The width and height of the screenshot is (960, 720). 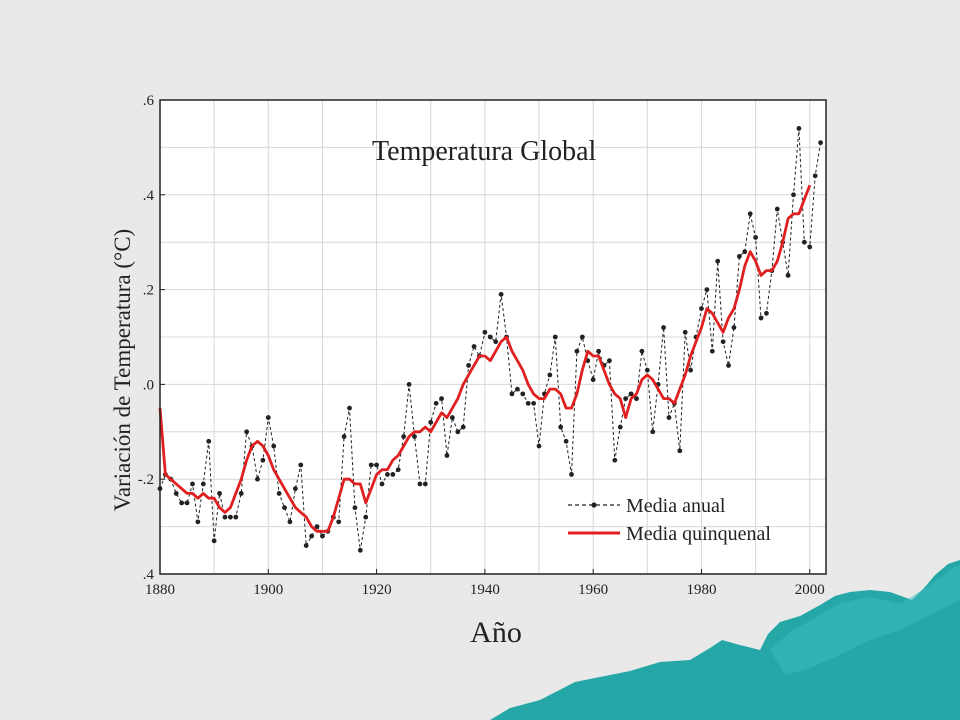 I want to click on legend-five-year-label: Media quinquenal, so click(x=698, y=534).